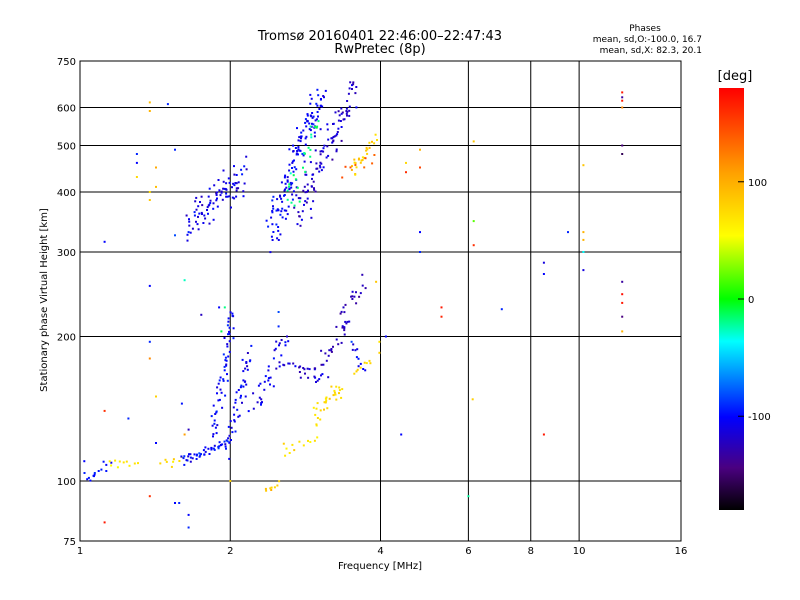  Describe the element at coordinates (468, 551) in the screenshot. I see `x-tick-label: 6` at that location.